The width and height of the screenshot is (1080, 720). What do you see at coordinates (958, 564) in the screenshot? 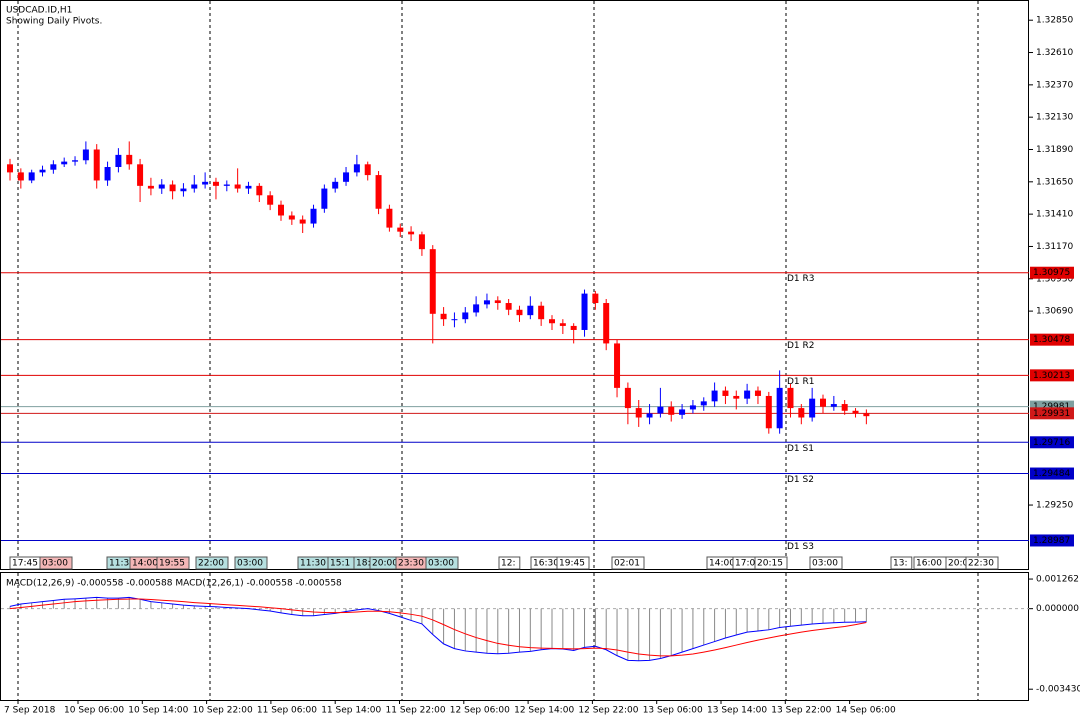
I see `time-box-label: 20:0` at bounding box center [958, 564].